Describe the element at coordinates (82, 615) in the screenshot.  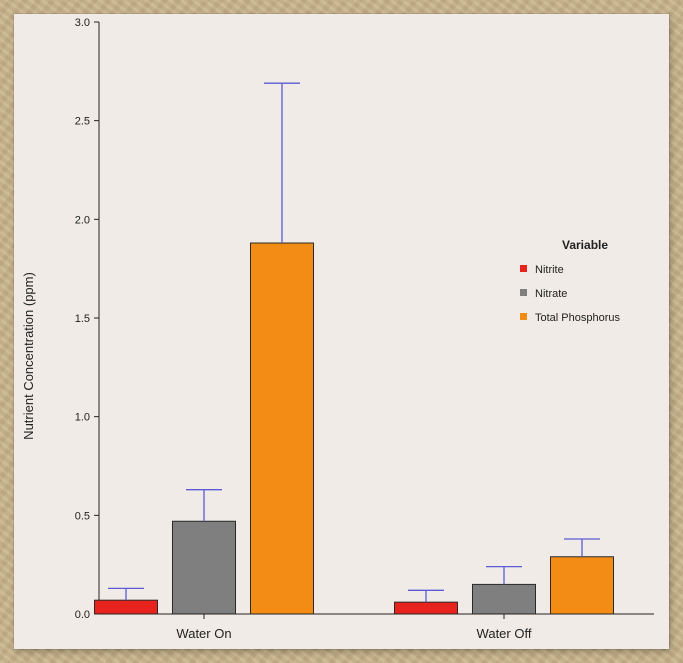
I see `y-tick-label: 0.0` at that location.